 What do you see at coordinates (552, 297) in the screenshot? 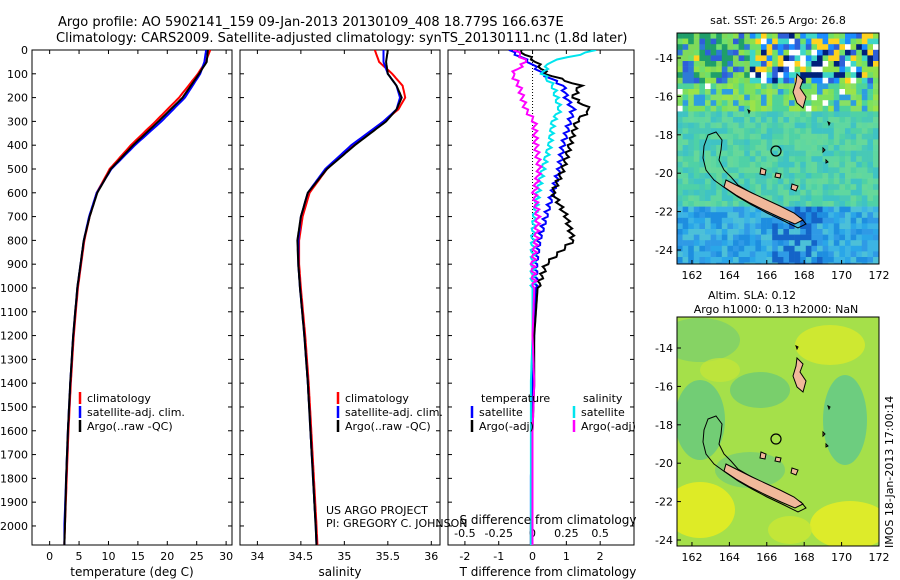
I see `difference-series` at bounding box center [552, 297].